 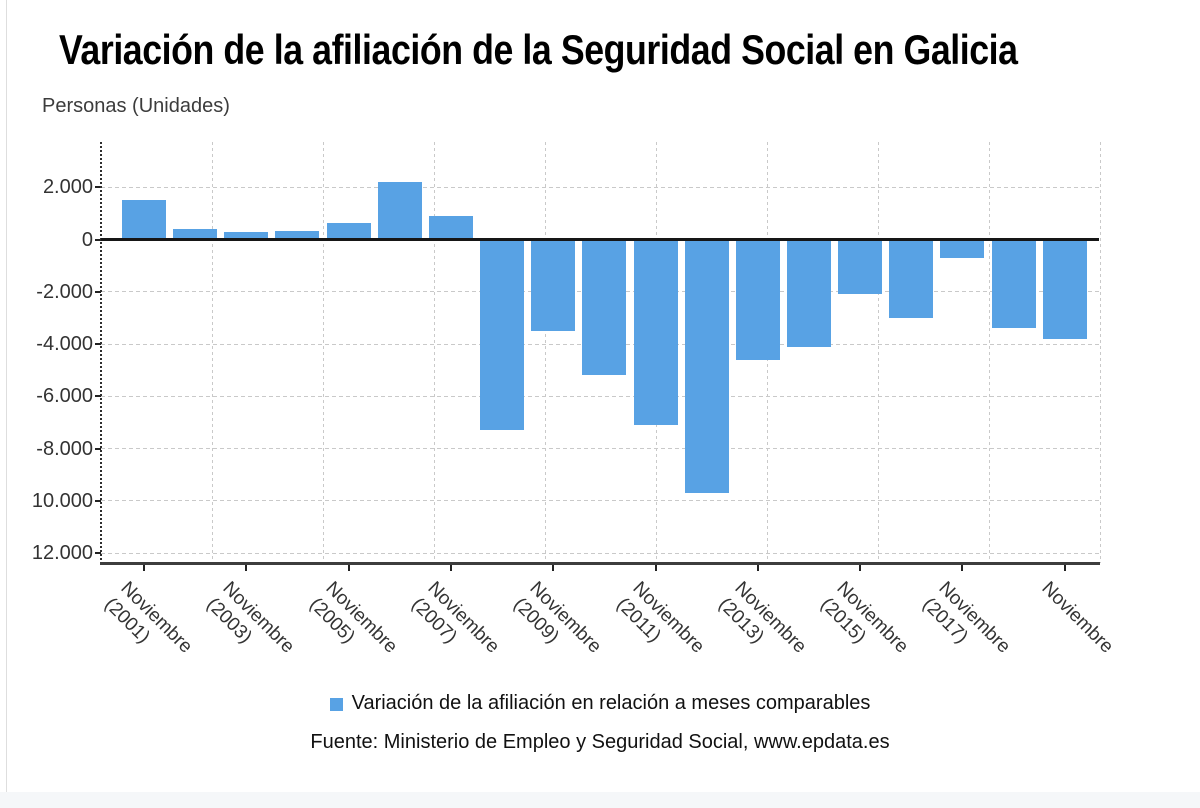 What do you see at coordinates (600, 239) in the screenshot?
I see `zero-line` at bounding box center [600, 239].